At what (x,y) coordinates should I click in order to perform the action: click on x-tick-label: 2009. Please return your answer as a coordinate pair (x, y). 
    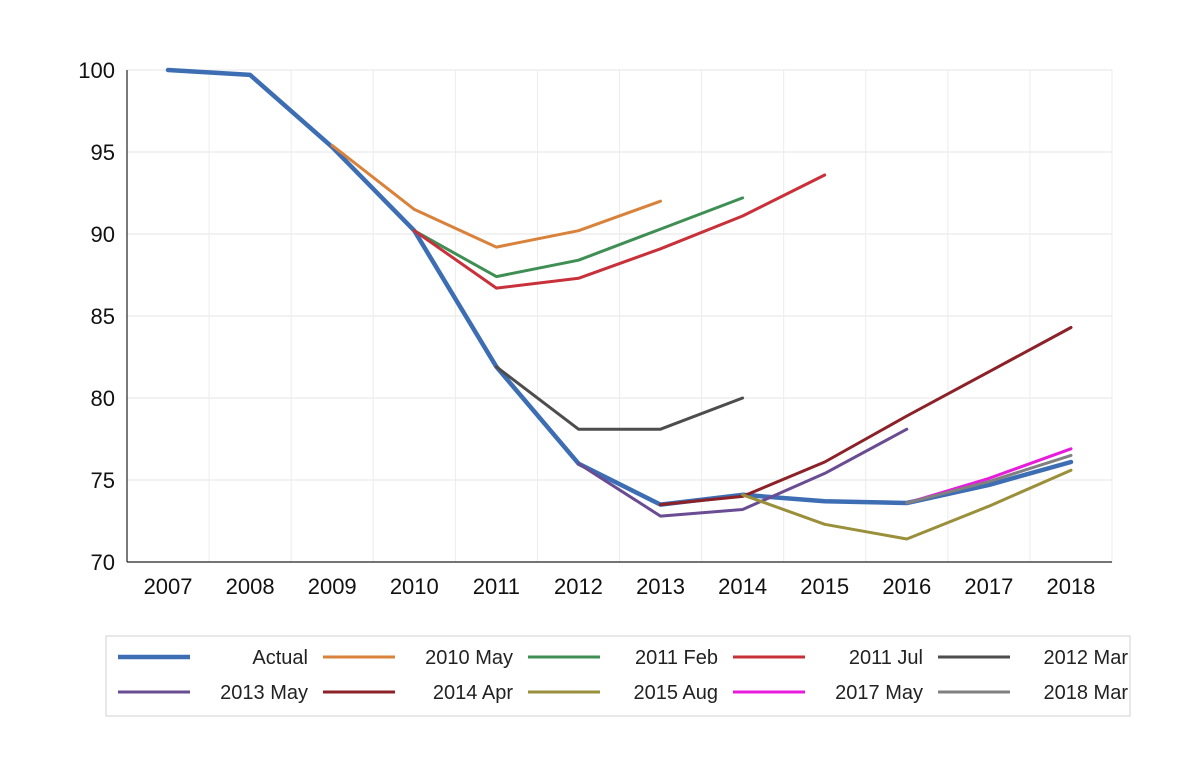
    Looking at the image, I should click on (332, 586).